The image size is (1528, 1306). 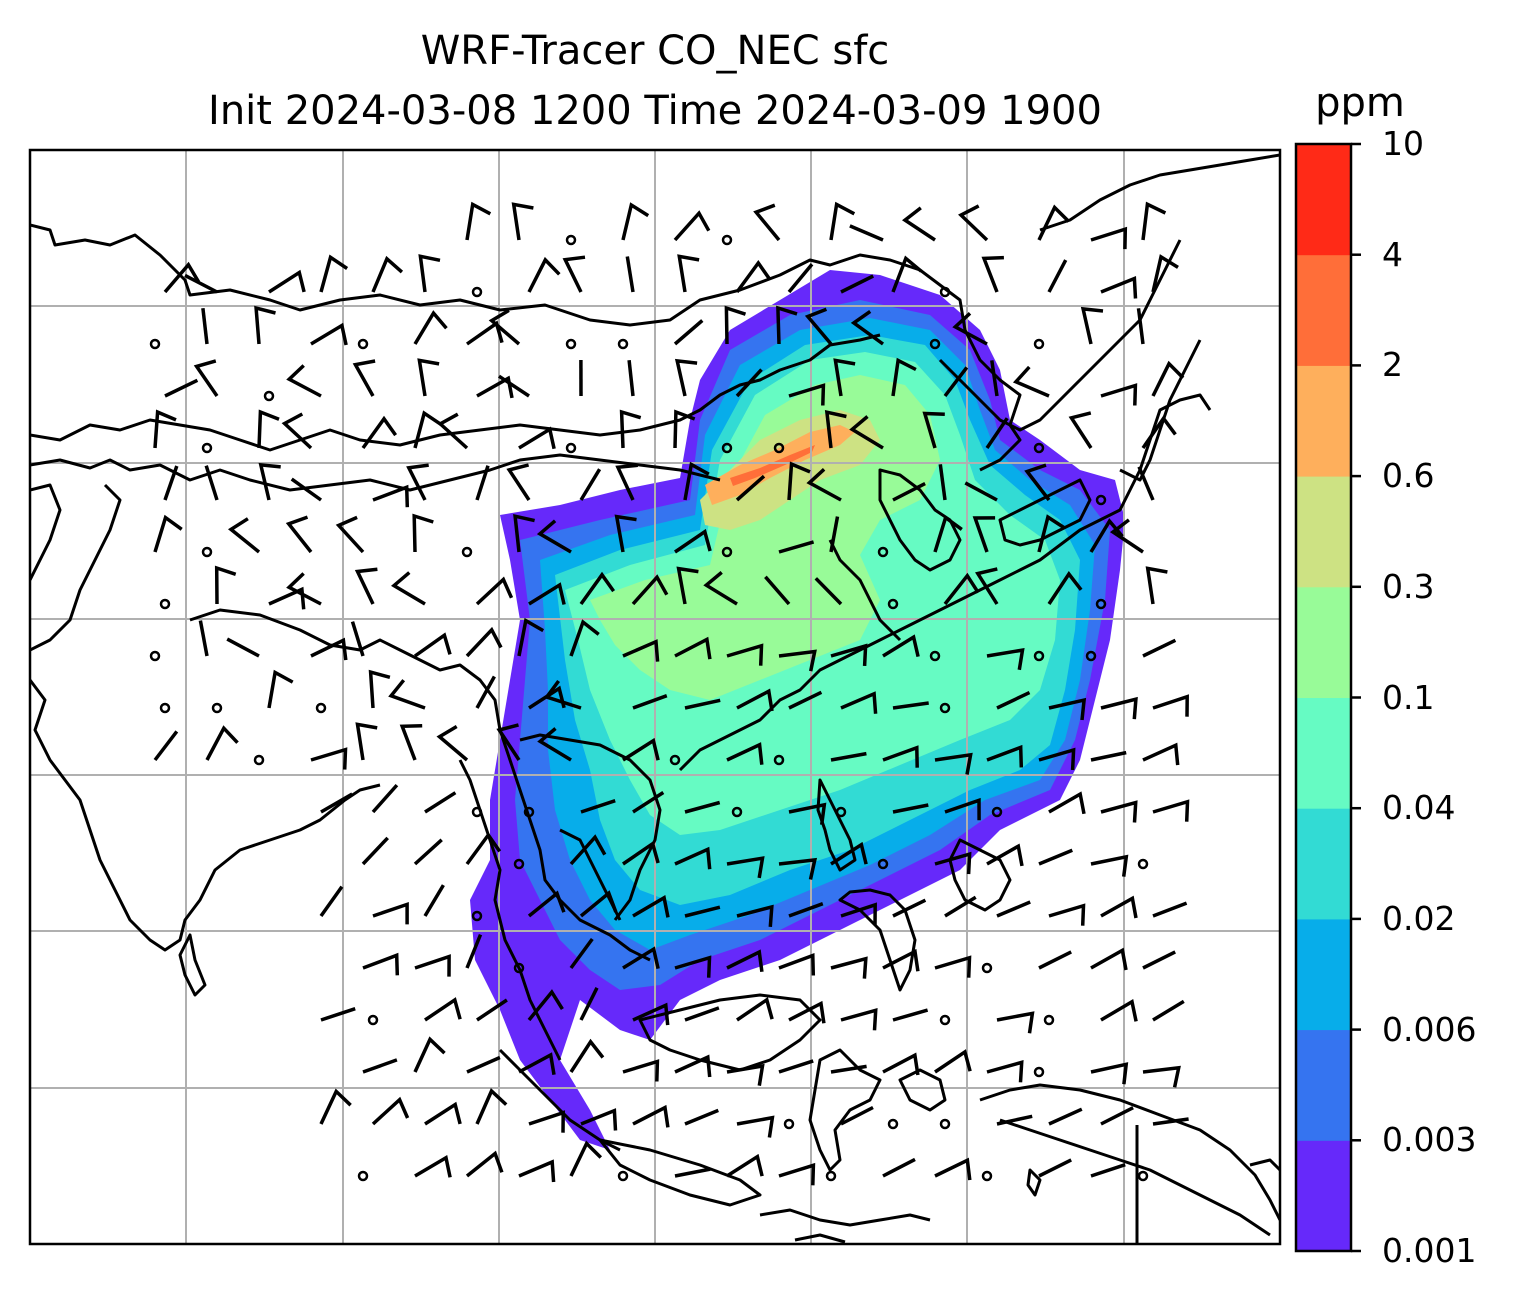 What do you see at coordinates (1429, 1250) in the screenshot?
I see `colorbar-tick-label: 0.001` at bounding box center [1429, 1250].